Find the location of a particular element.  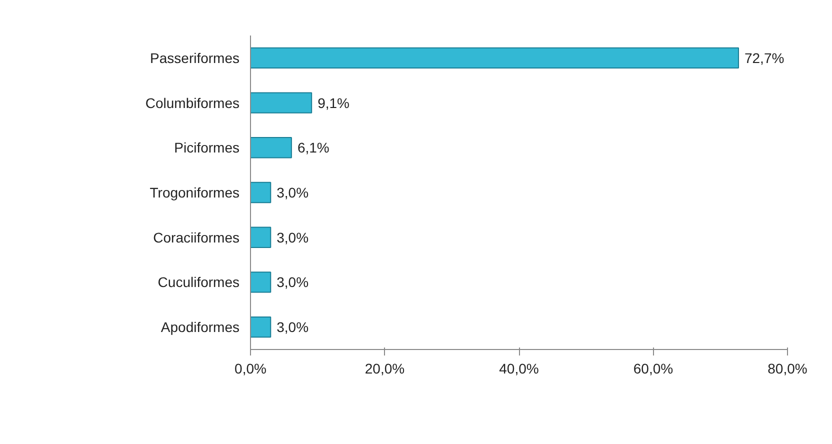

y-tick-label: Columbiformes is located at coordinates (192, 102).